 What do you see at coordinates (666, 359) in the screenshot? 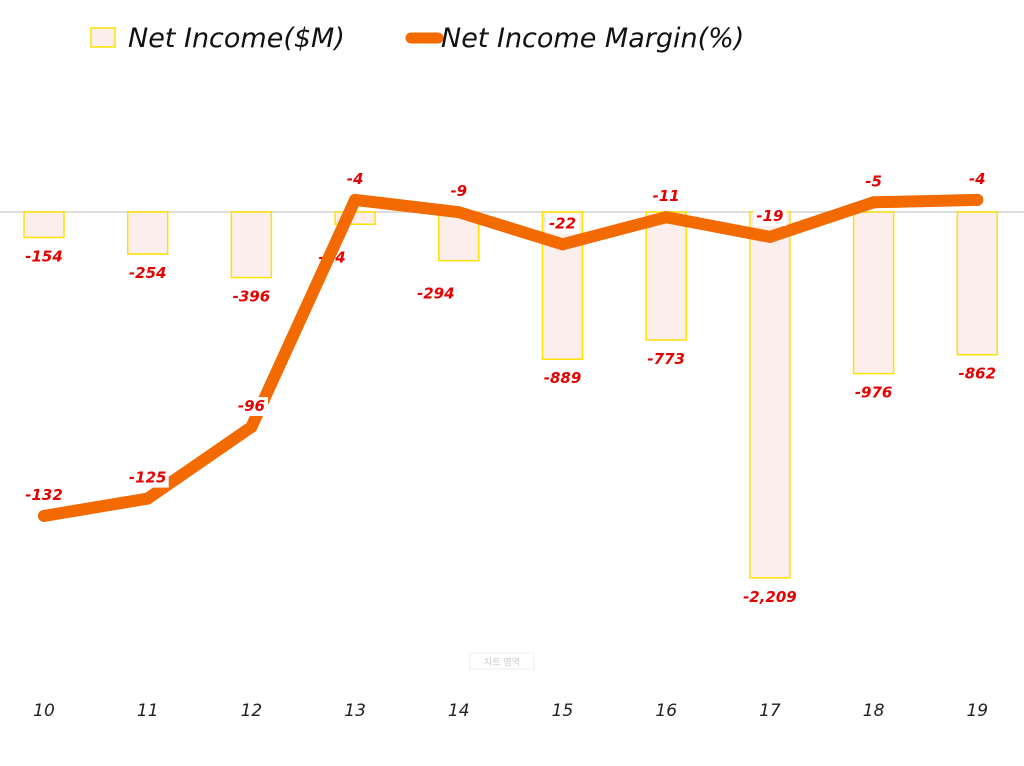
I see `bar-value-label-16: -773` at bounding box center [666, 359].